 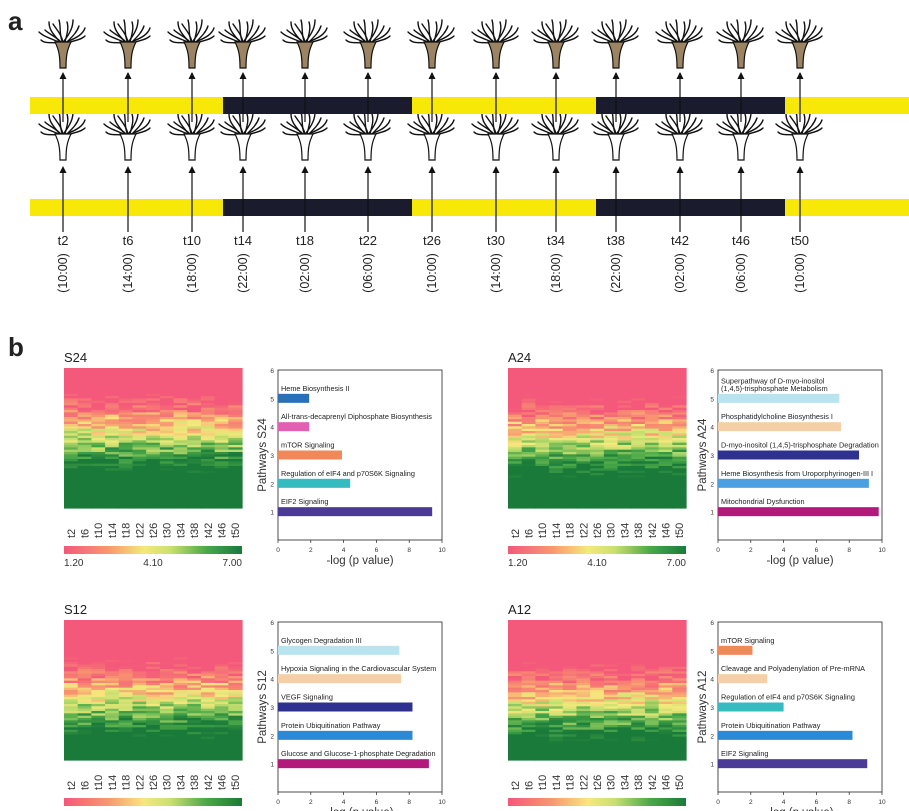 I want to click on pathway-bar, so click(x=735, y=650).